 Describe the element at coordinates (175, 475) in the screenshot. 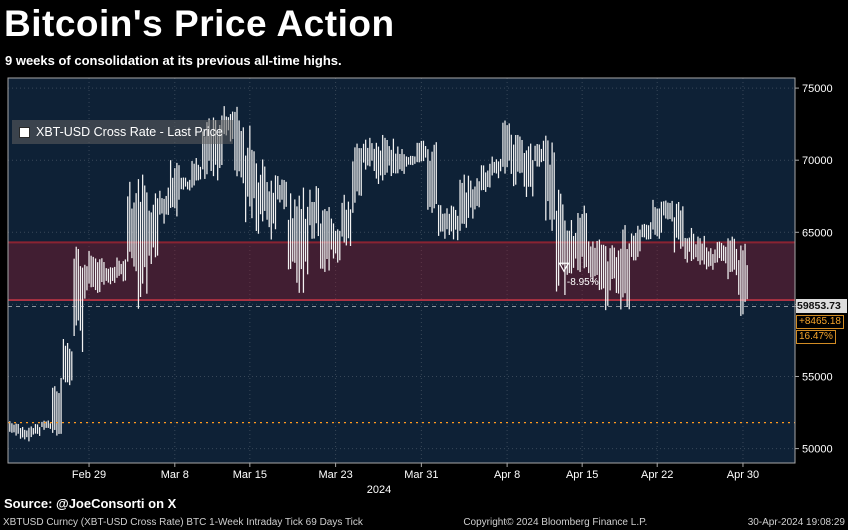

I see `svg-text: Mar 8` at that location.